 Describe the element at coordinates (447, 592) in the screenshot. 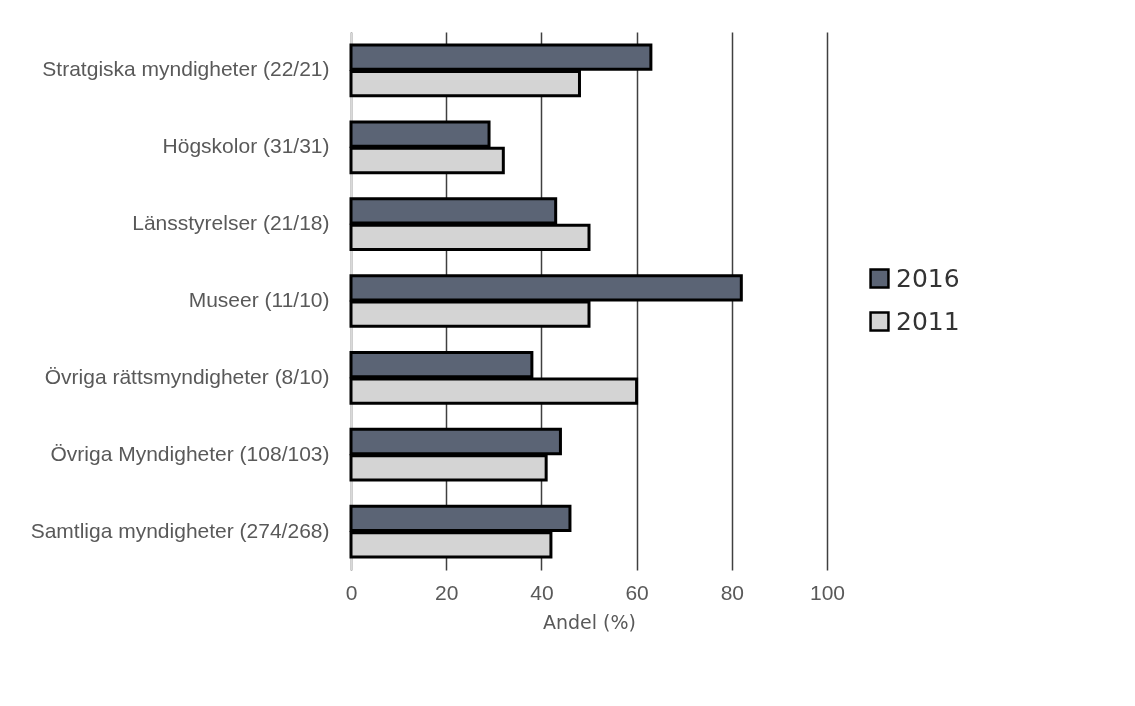

I see `x-tick-label: 20` at that location.